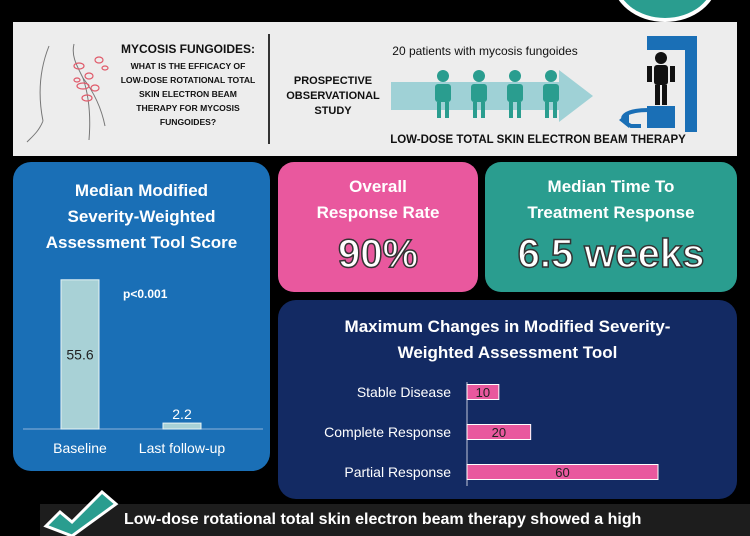  I want to click on patients-arrow-icon, so click(492, 96).